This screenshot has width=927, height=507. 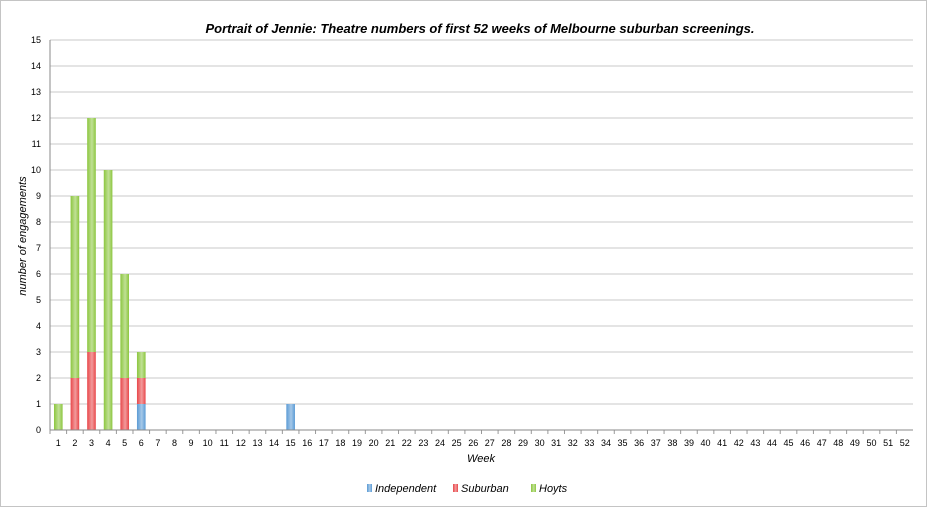 What do you see at coordinates (191, 443) in the screenshot?
I see `x-tick-label: 9` at bounding box center [191, 443].